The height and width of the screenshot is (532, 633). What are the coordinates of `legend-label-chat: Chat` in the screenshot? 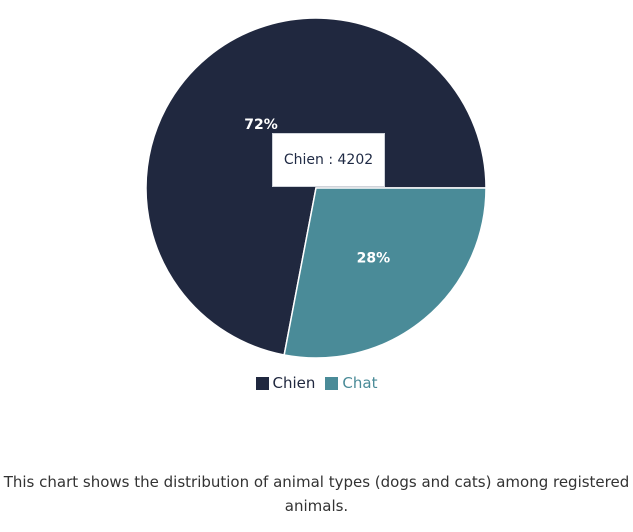 It's located at (360, 383).